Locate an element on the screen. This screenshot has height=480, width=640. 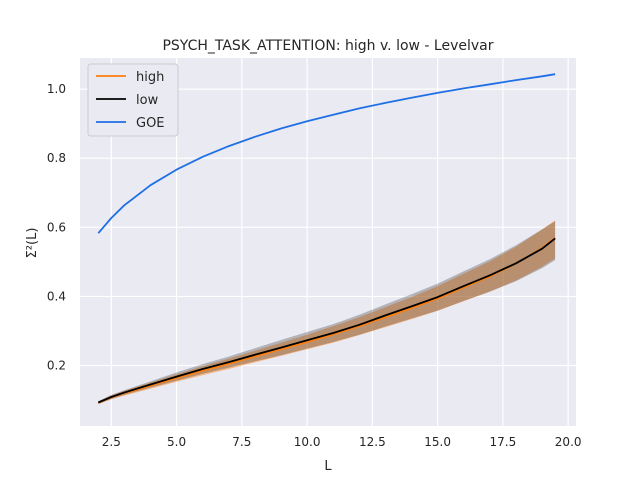
x-axis-label: L is located at coordinates (328, 466).